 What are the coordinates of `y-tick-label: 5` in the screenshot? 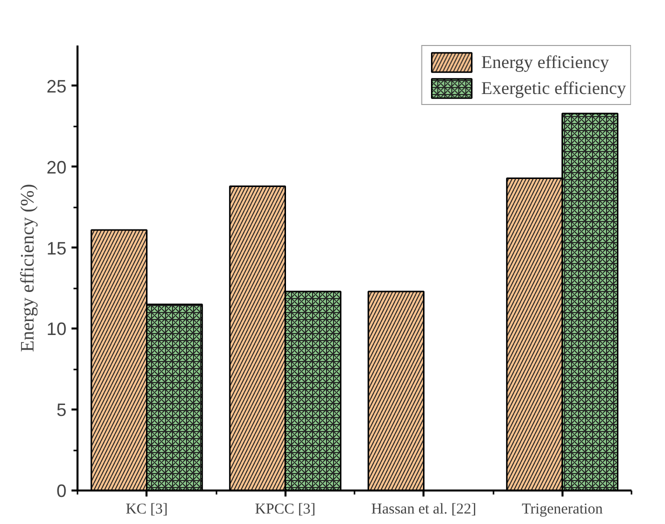 It's located at (61, 410).